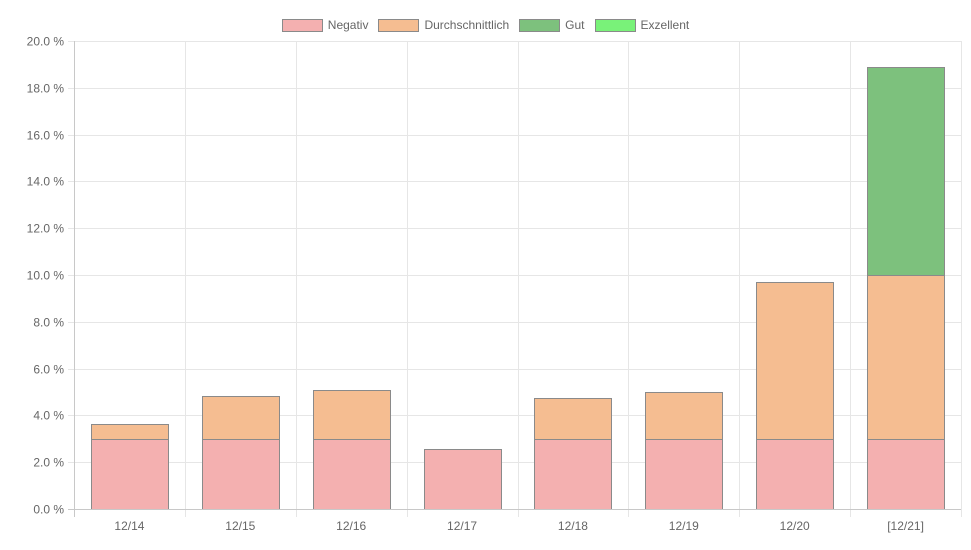 The width and height of the screenshot is (971, 550). I want to click on x-tick-label: 12/18, so click(573, 526).